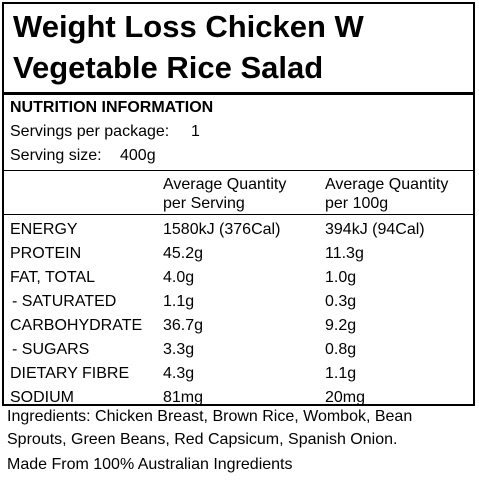  Describe the element at coordinates (183, 253) in the screenshot. I see `nutrient-per-serving: 45.2g` at that location.